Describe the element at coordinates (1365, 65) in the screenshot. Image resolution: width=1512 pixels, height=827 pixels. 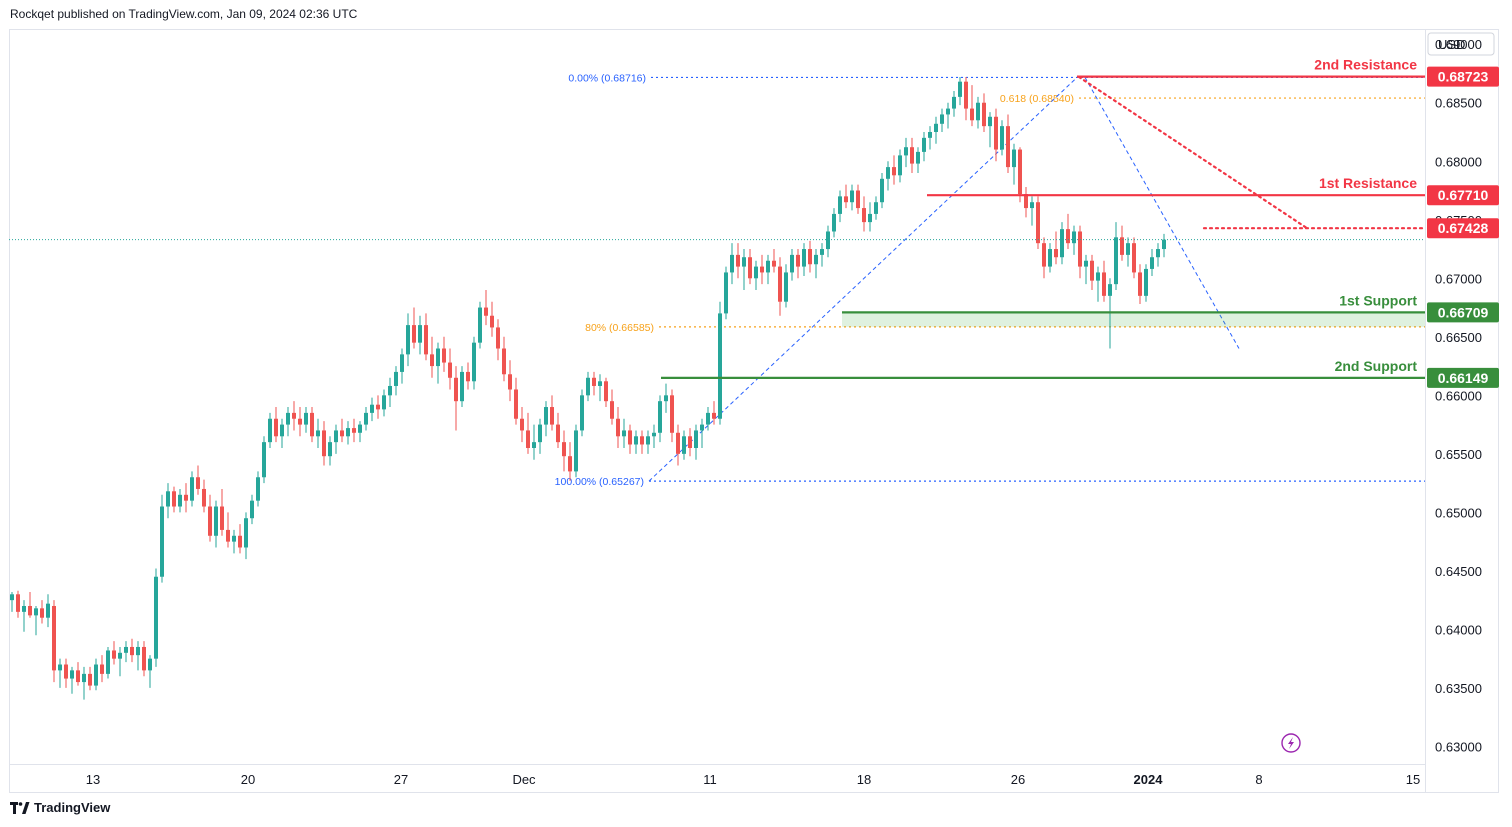
I see `level-name-label: 2nd Resistance` at that location.